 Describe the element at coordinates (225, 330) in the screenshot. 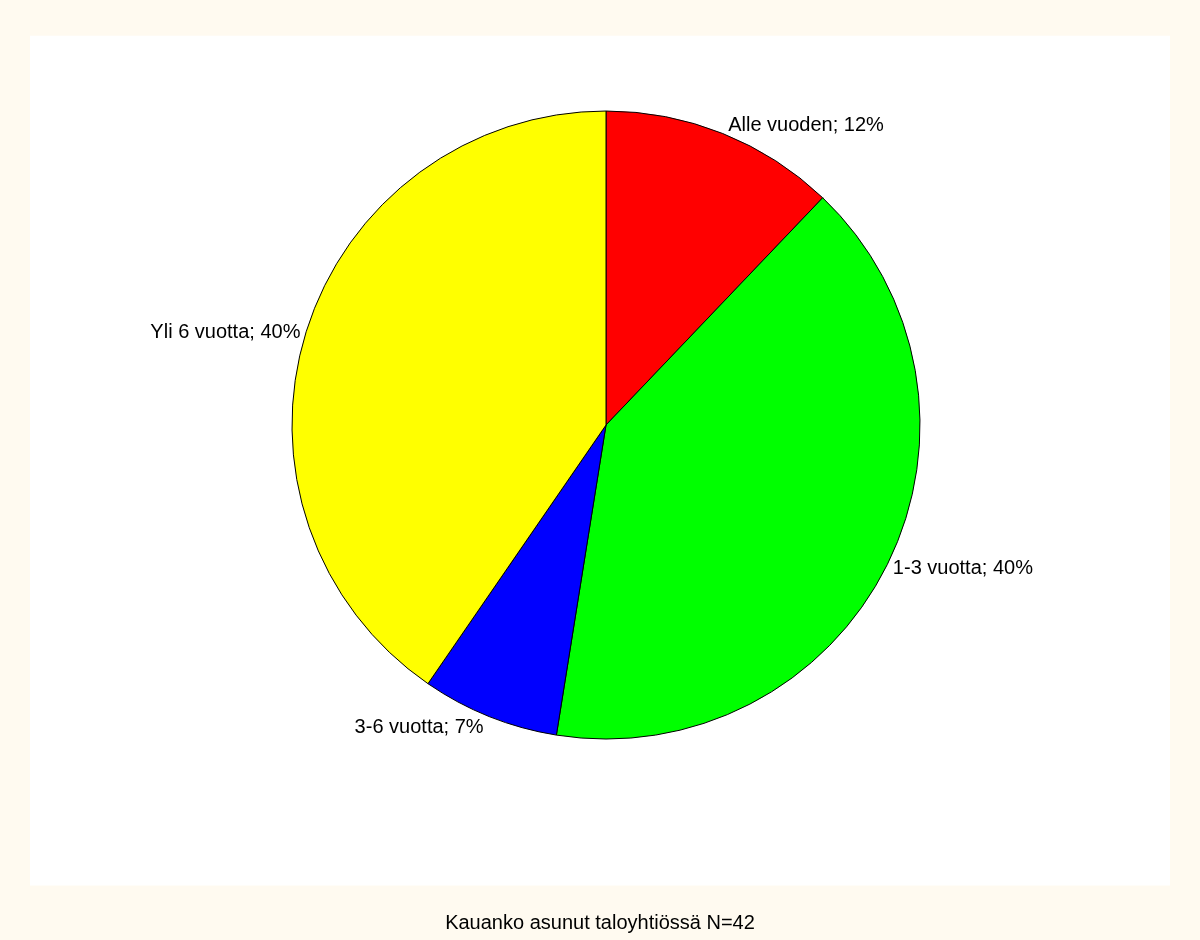

I see `slice-label: Yli 6 vuotta; 40%` at that location.